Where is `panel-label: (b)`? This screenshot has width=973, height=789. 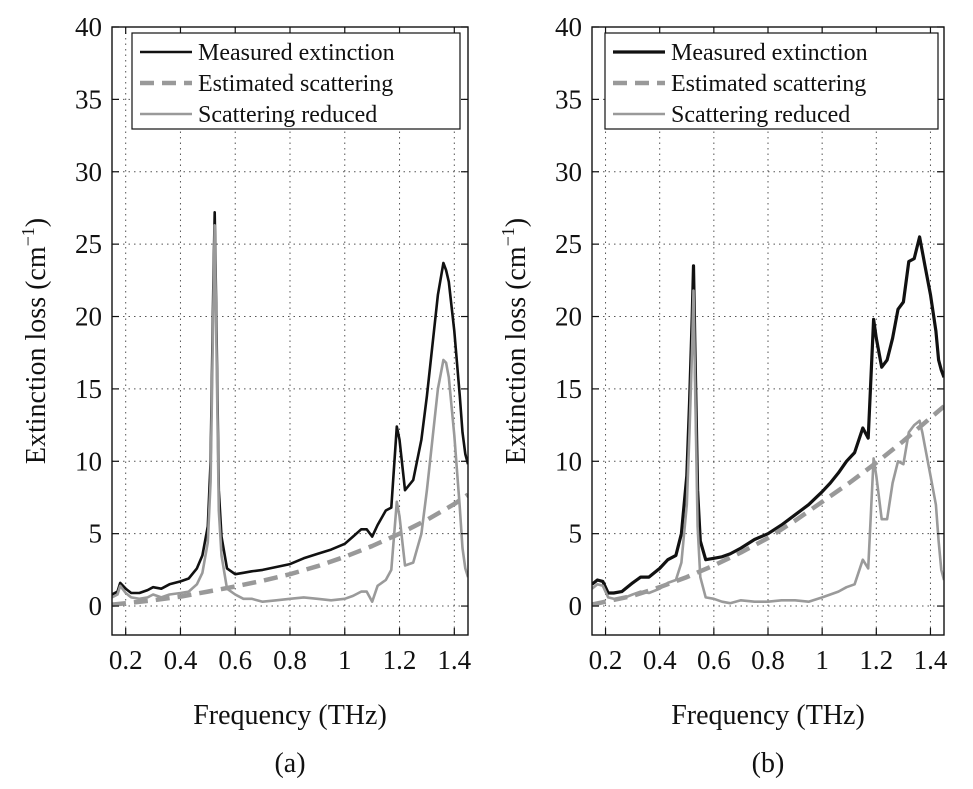
panel-label: (b) is located at coordinates (768, 763).